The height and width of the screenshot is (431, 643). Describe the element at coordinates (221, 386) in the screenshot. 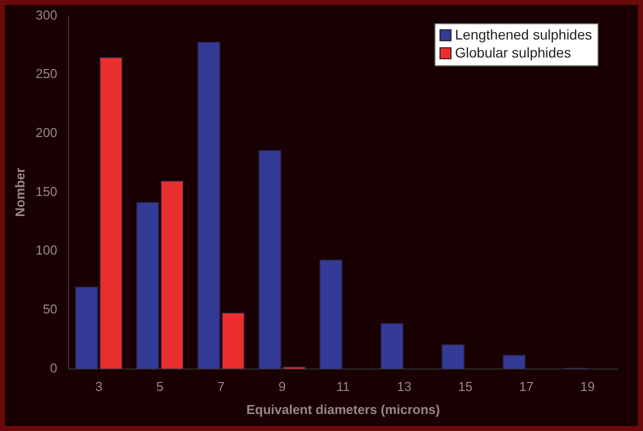

I see `x-tick-label: 7` at that location.